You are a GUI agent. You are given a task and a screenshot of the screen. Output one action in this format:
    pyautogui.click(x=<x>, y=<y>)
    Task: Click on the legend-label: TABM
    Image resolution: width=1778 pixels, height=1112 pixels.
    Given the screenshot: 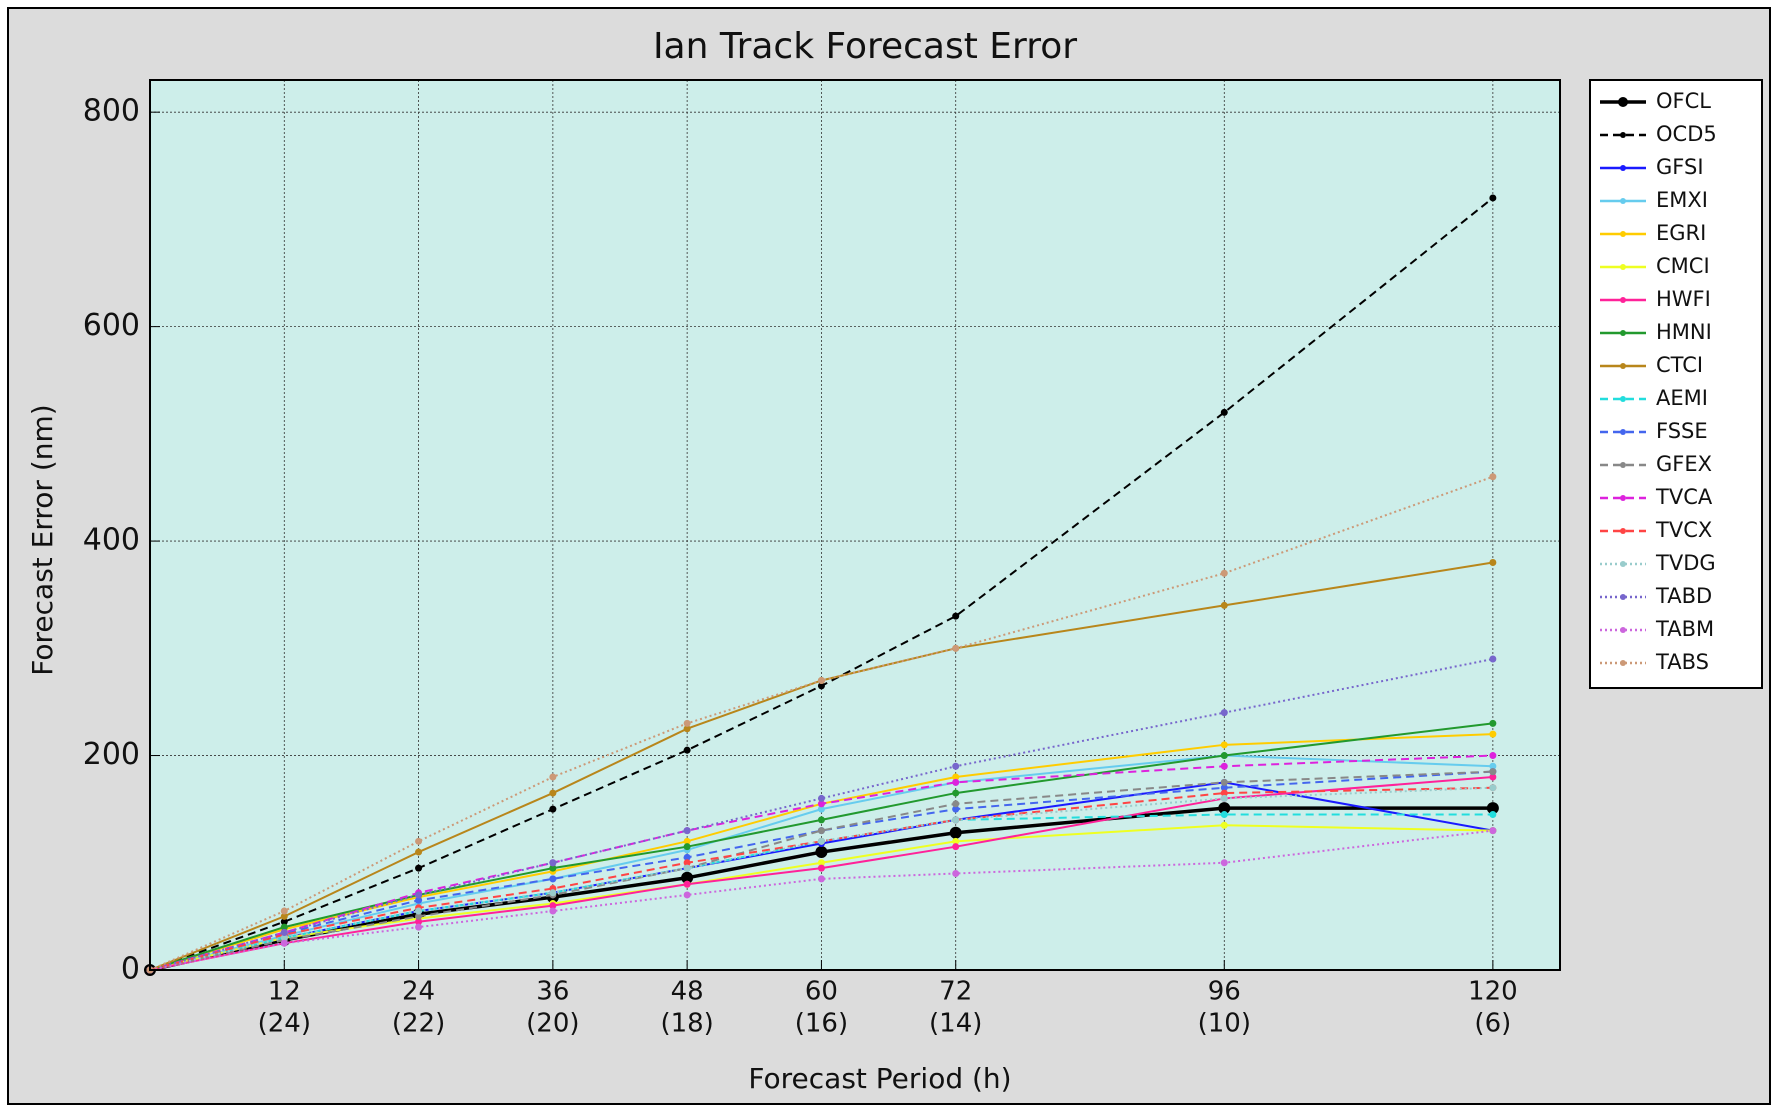 What is the action you would take?
    pyautogui.click(x=1684, y=629)
    